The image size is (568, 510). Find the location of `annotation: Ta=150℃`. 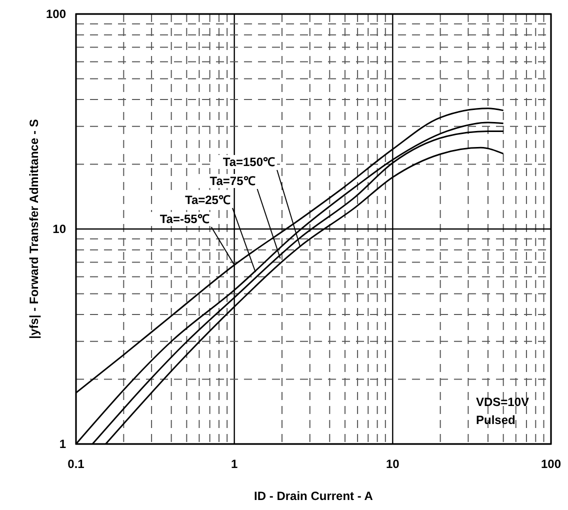

annotation: Ta=150℃ is located at coordinates (249, 162).